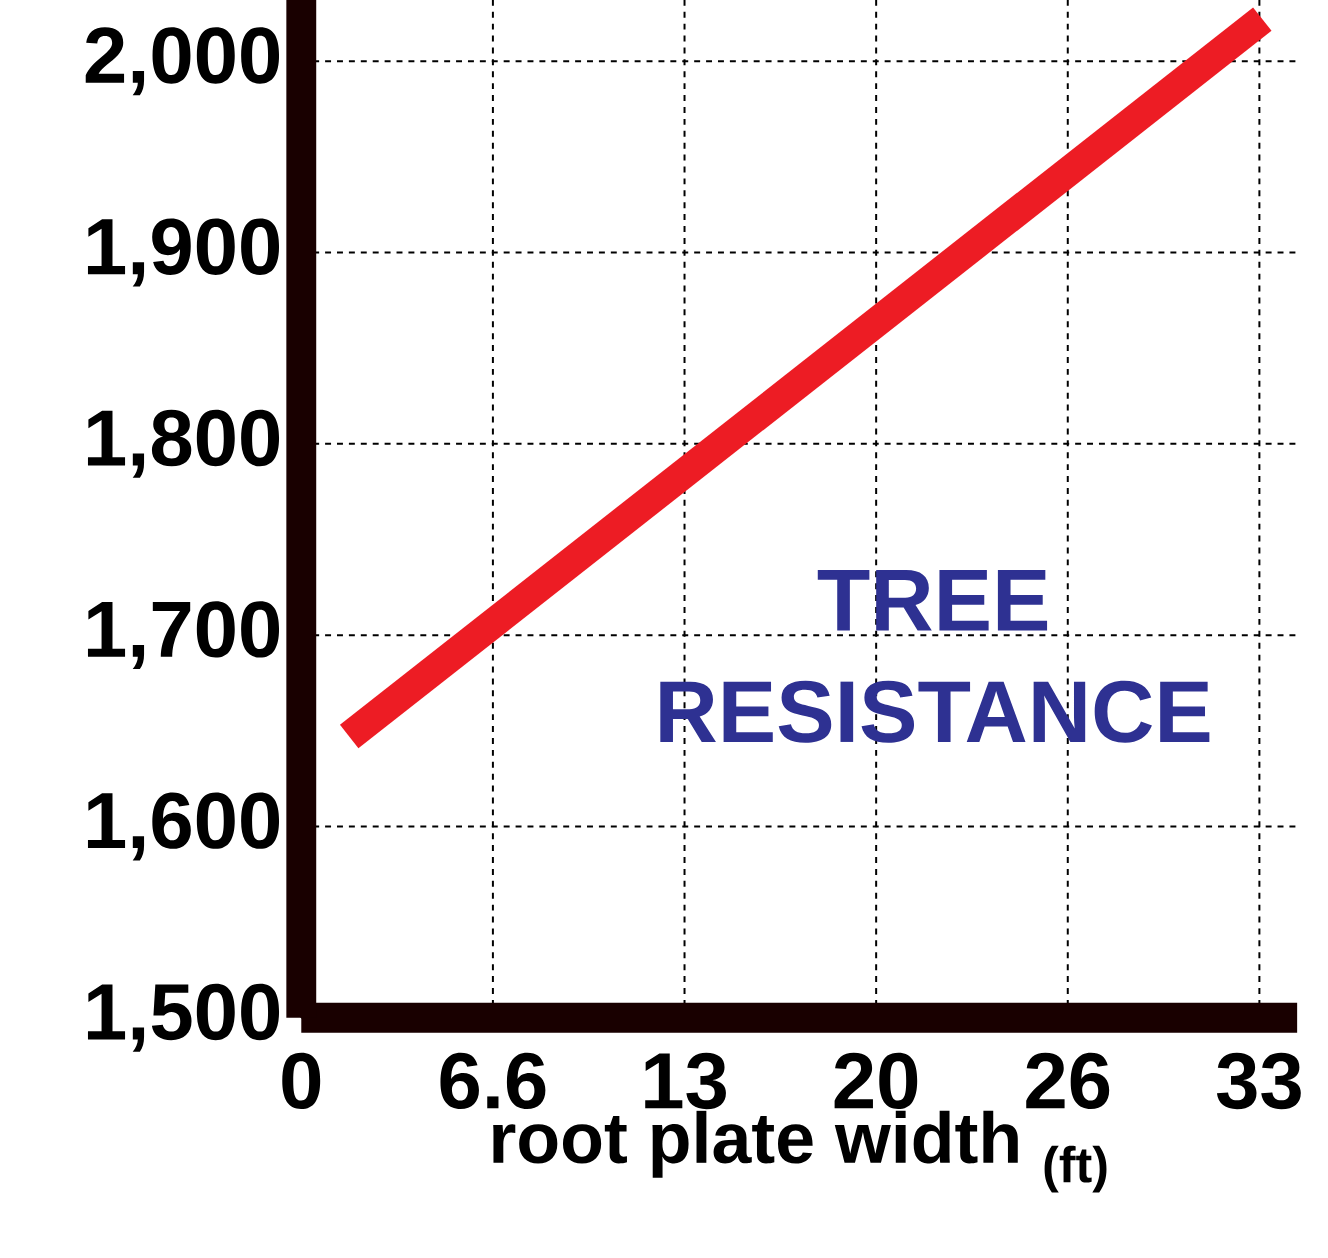 The image size is (1328, 1258). I want to click on y-tick-label: 1,800, so click(183, 443).